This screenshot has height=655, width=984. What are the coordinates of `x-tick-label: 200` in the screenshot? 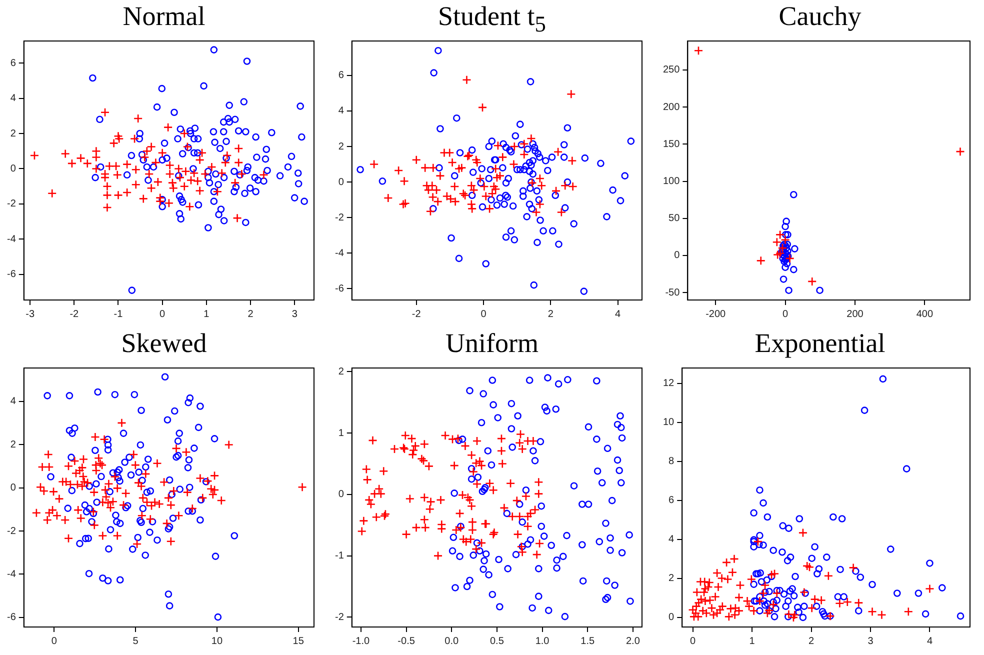 It's located at (855, 314).